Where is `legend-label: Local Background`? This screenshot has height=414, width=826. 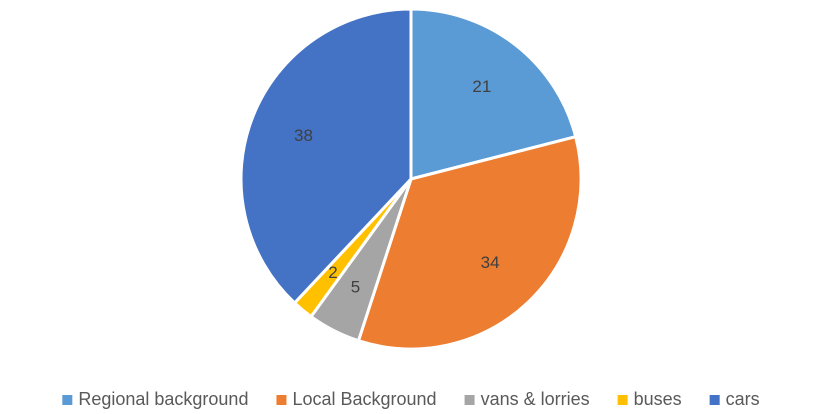 legend-label: Local Background is located at coordinates (364, 399).